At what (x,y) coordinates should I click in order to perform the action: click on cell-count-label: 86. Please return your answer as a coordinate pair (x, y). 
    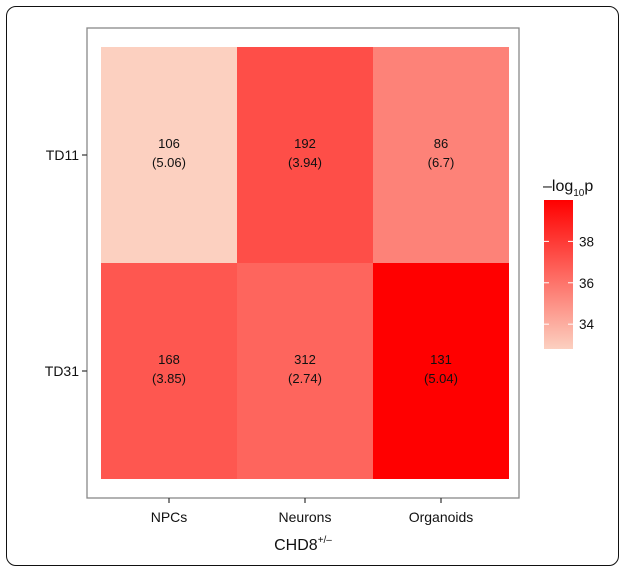
    Looking at the image, I should click on (441, 143).